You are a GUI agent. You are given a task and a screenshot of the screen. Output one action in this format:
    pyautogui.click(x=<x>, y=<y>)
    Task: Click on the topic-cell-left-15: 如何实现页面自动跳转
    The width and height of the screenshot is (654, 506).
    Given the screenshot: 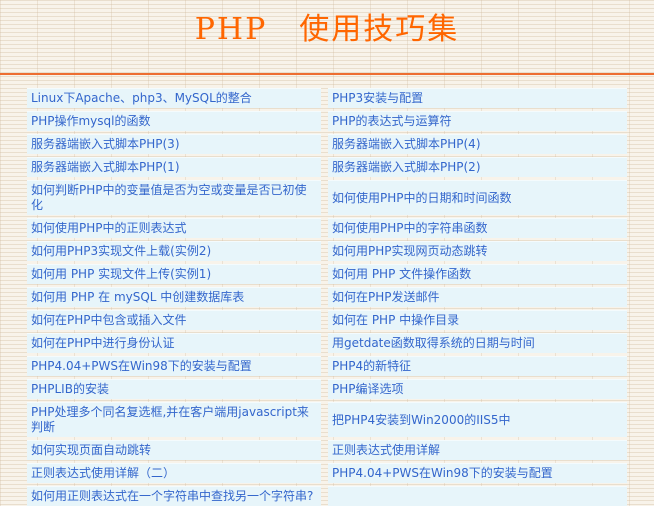 What is the action you would take?
    pyautogui.click(x=174, y=450)
    